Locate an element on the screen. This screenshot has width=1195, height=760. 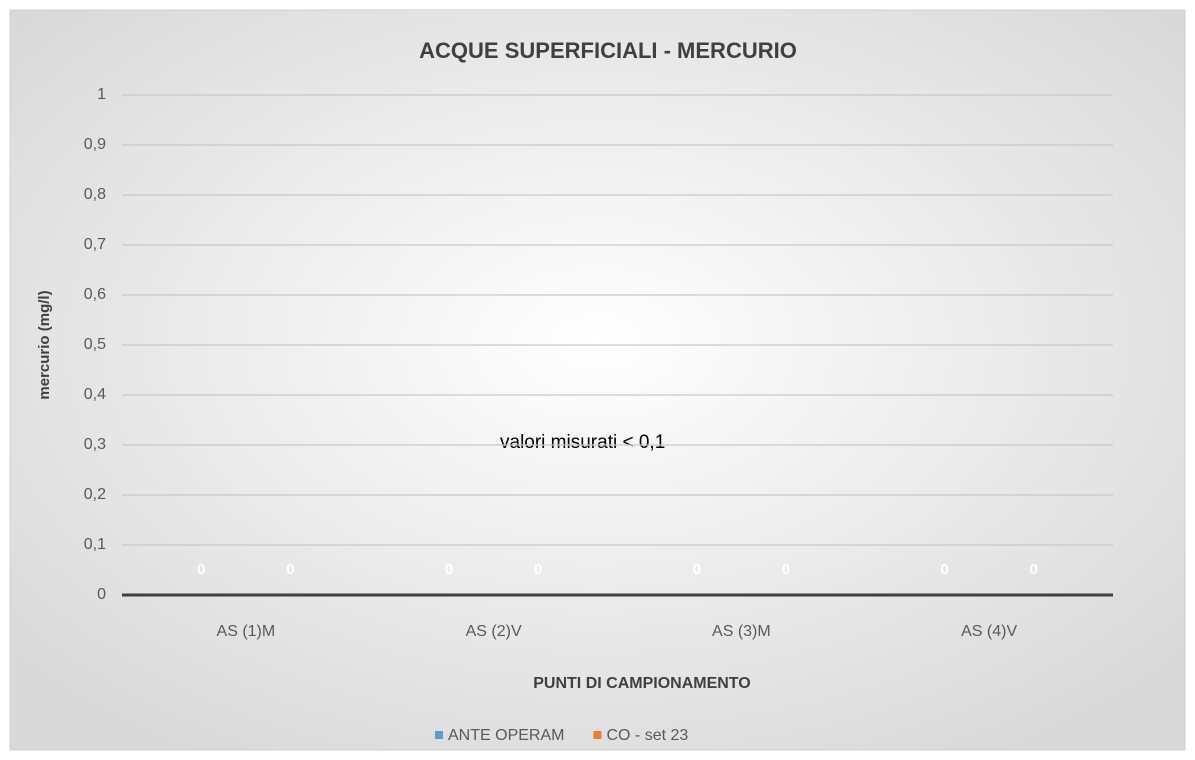
y-tick-label: 0,7 is located at coordinates (95, 244).